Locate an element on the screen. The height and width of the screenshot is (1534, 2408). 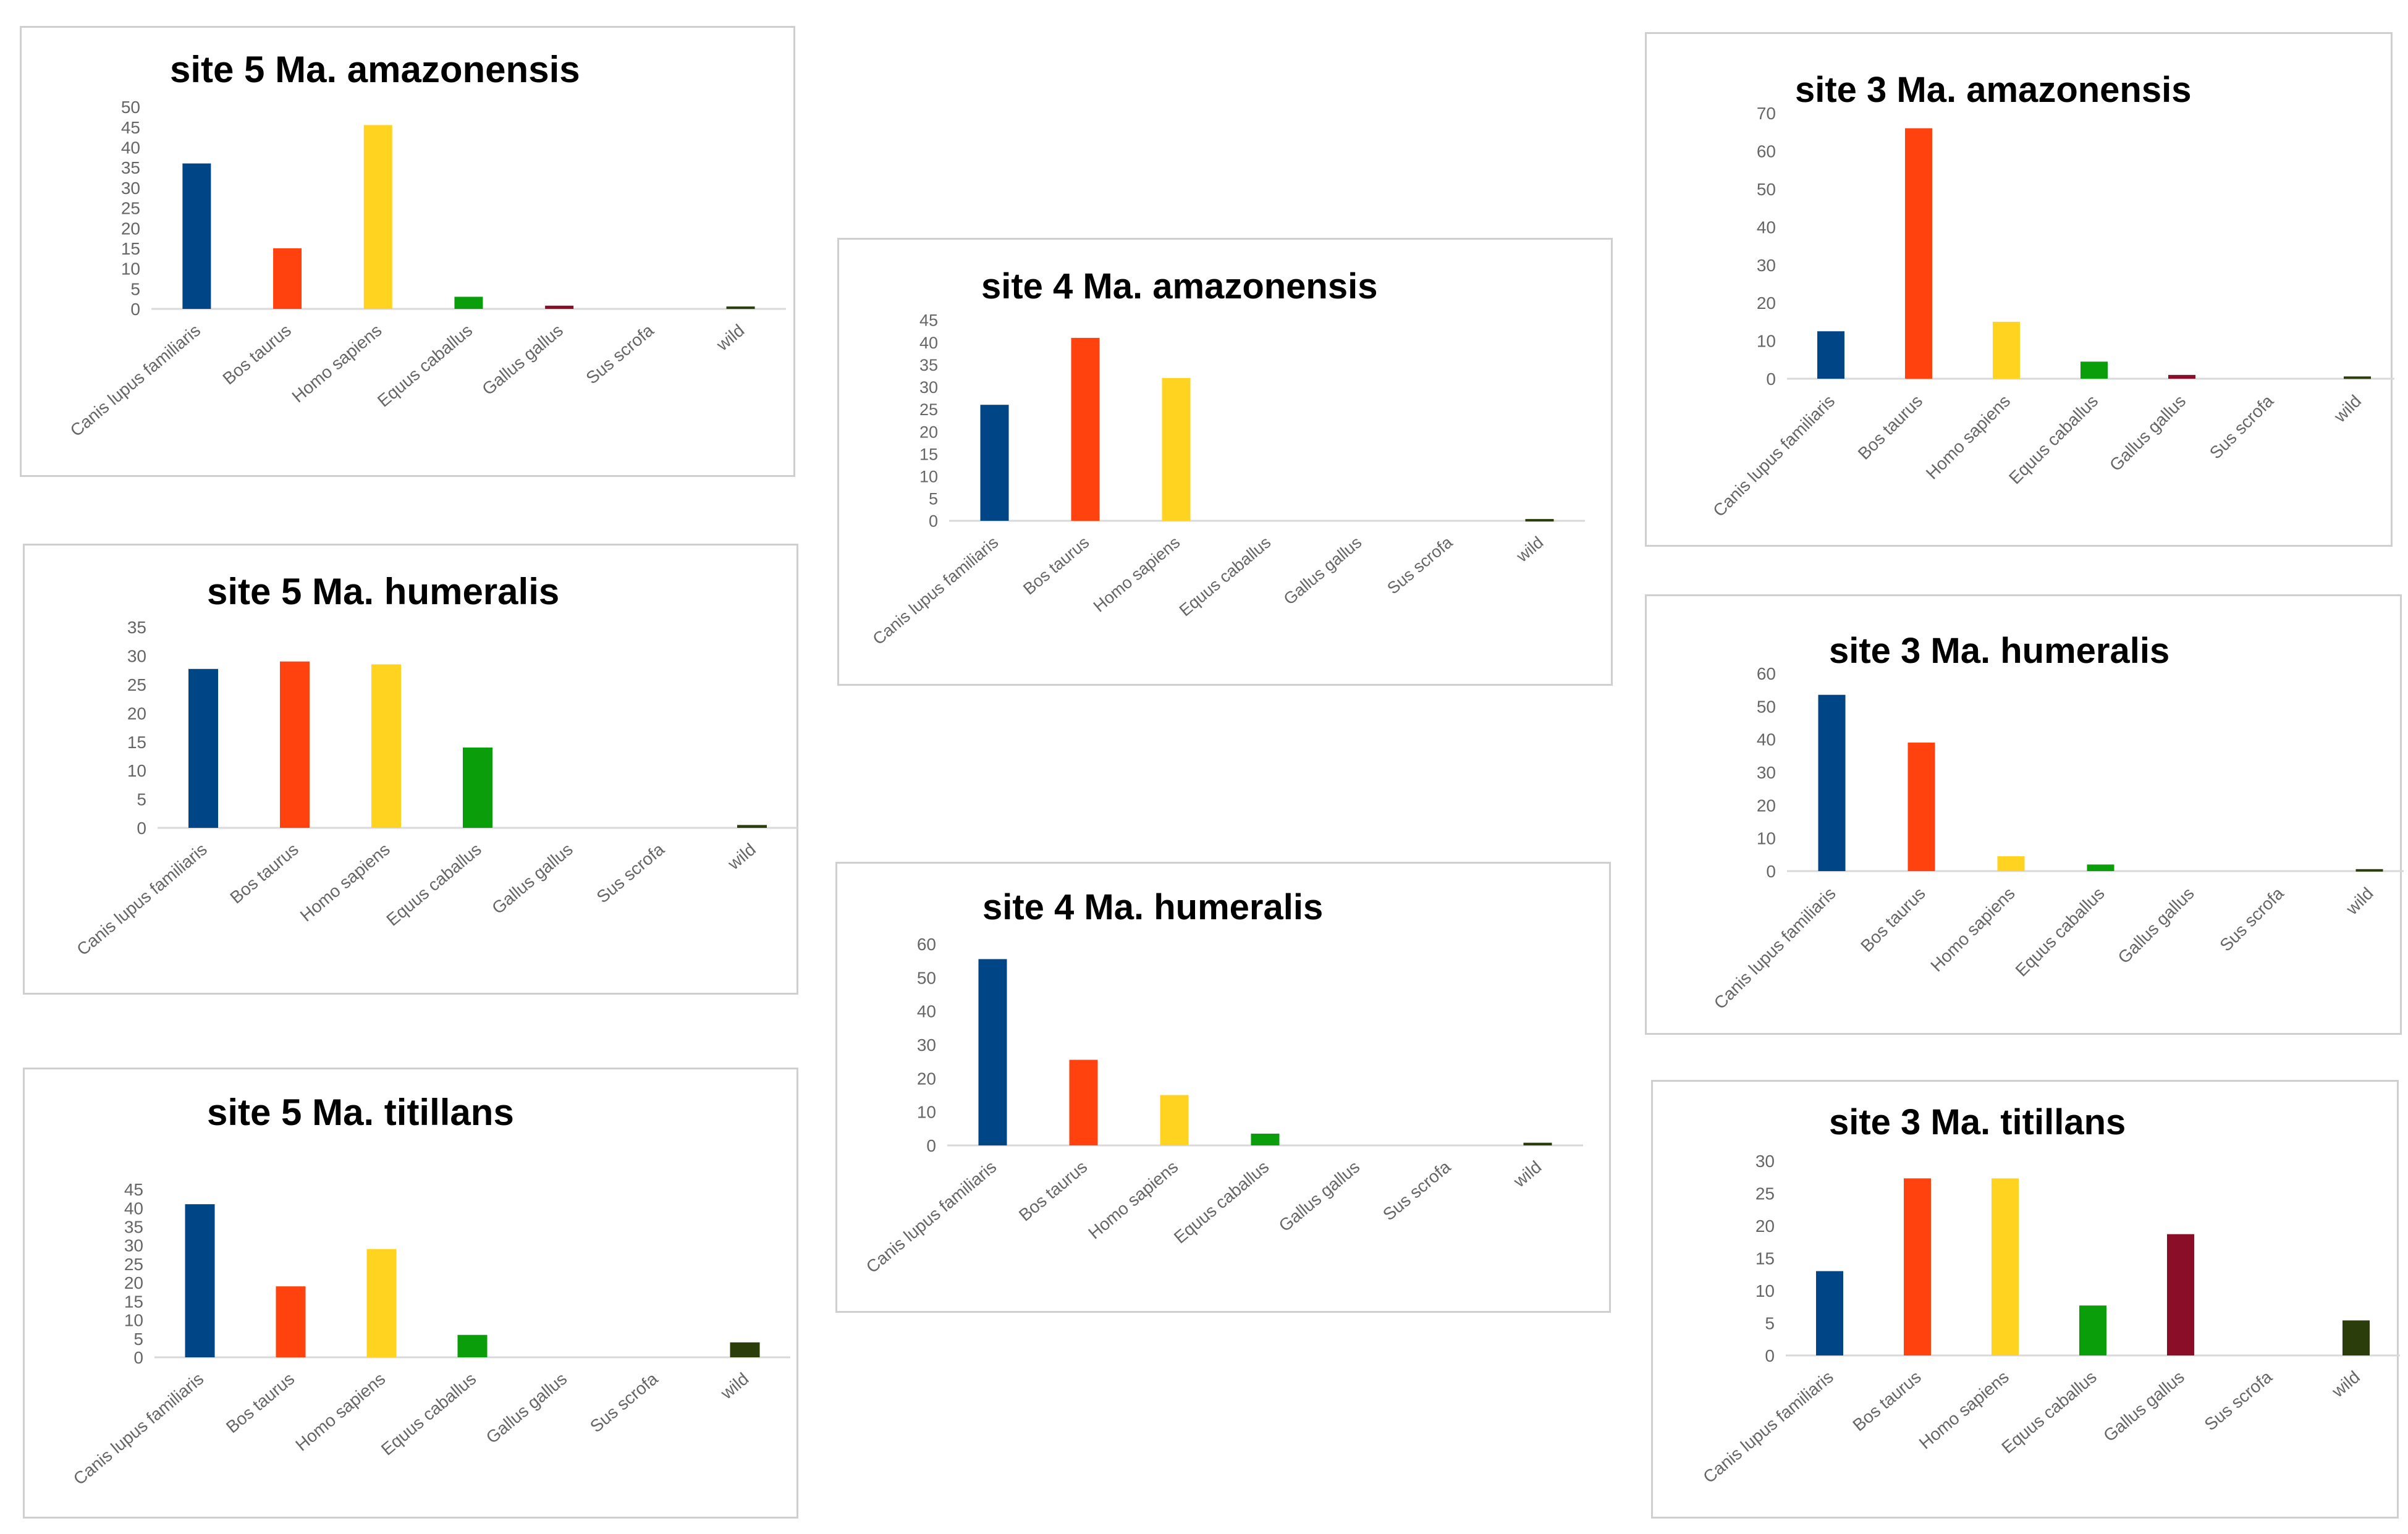
bar-gallus-gallus is located at coordinates (2181, 376).